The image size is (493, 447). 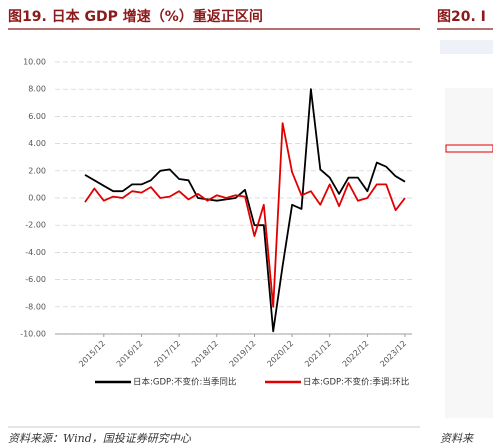 What do you see at coordinates (37, 116) in the screenshot?
I see `y-tick-label: 6.00` at bounding box center [37, 116].